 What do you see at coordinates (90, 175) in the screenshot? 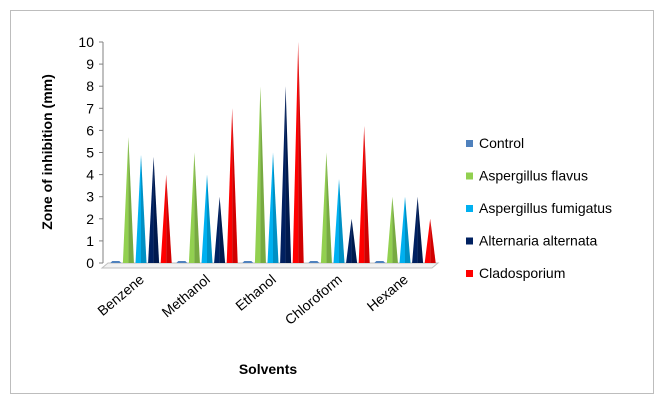
I see `y-tick-label: 4` at bounding box center [90, 175].